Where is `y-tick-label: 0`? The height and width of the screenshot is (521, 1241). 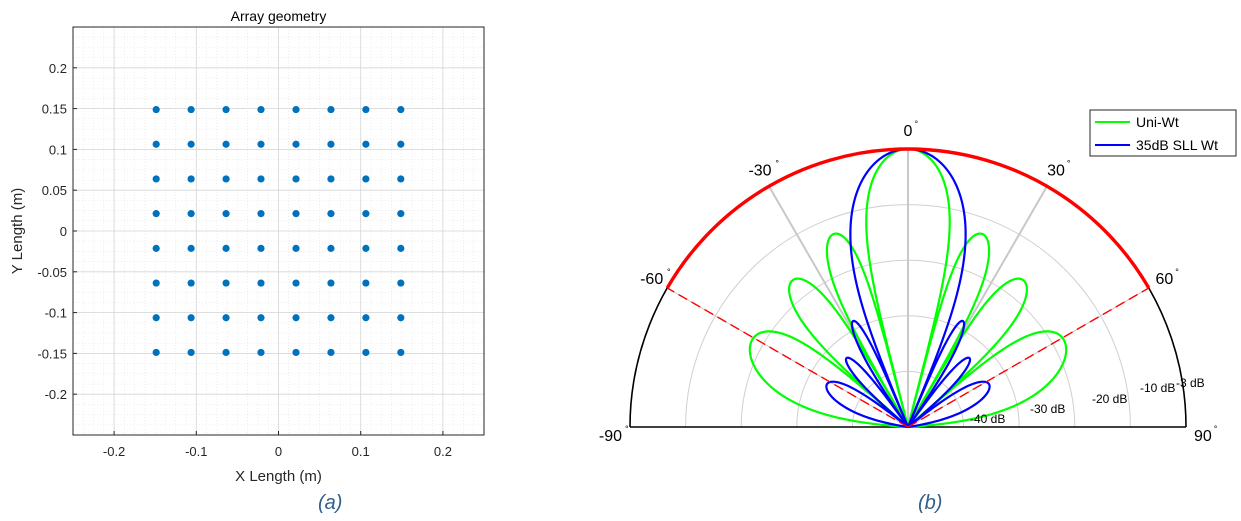 y-tick-label: 0 is located at coordinates (63, 231).